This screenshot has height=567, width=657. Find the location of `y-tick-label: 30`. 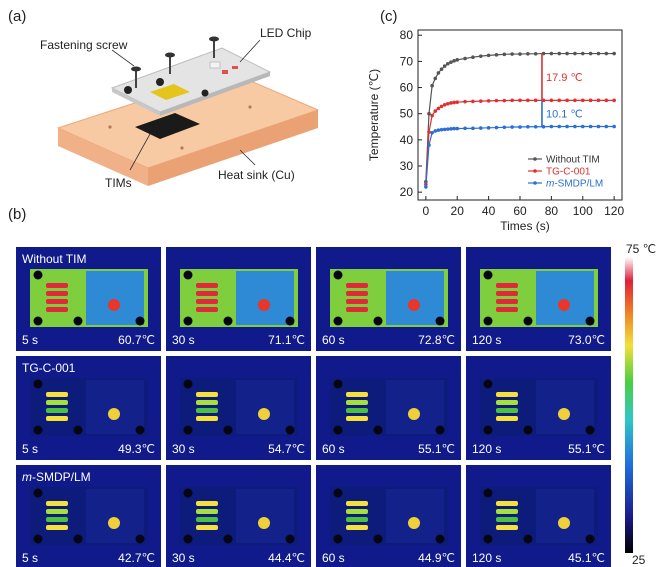

y-tick-label: 30 is located at coordinates (407, 166).